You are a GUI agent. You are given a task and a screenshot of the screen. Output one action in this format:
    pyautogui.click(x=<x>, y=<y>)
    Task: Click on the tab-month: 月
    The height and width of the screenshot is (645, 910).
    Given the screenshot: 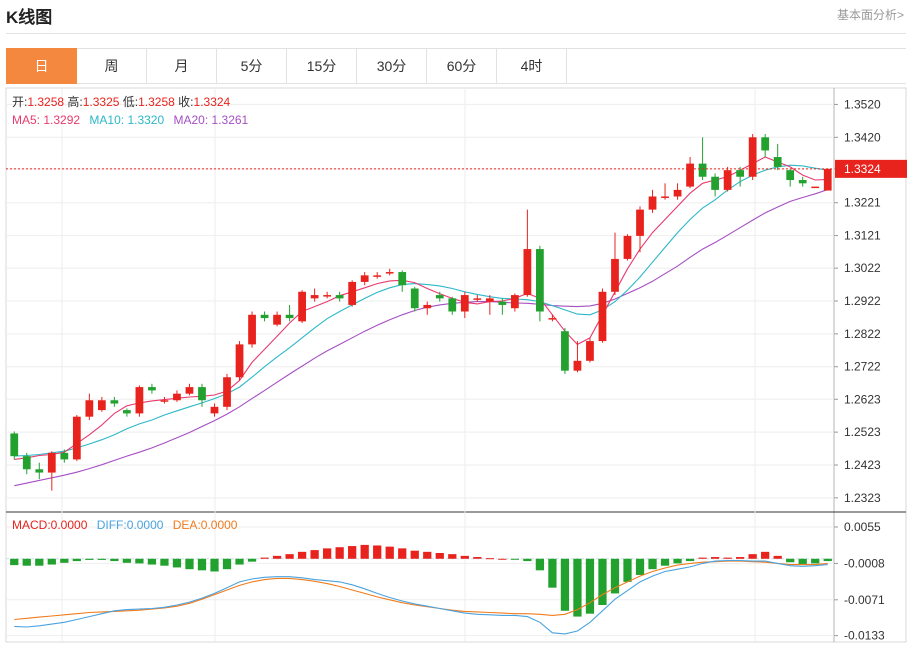 What is the action you would take?
    pyautogui.click(x=182, y=66)
    